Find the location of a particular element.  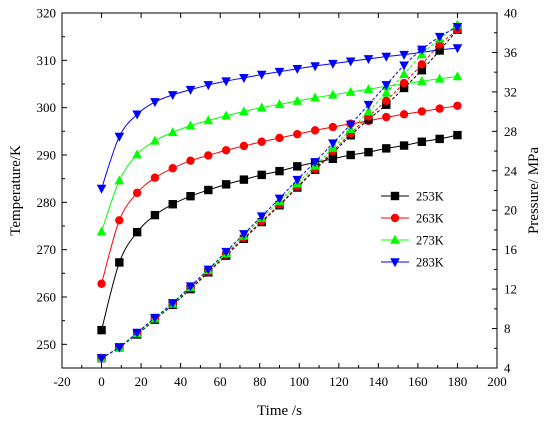

y-right-tick-label: 4 is located at coordinates (507, 368).